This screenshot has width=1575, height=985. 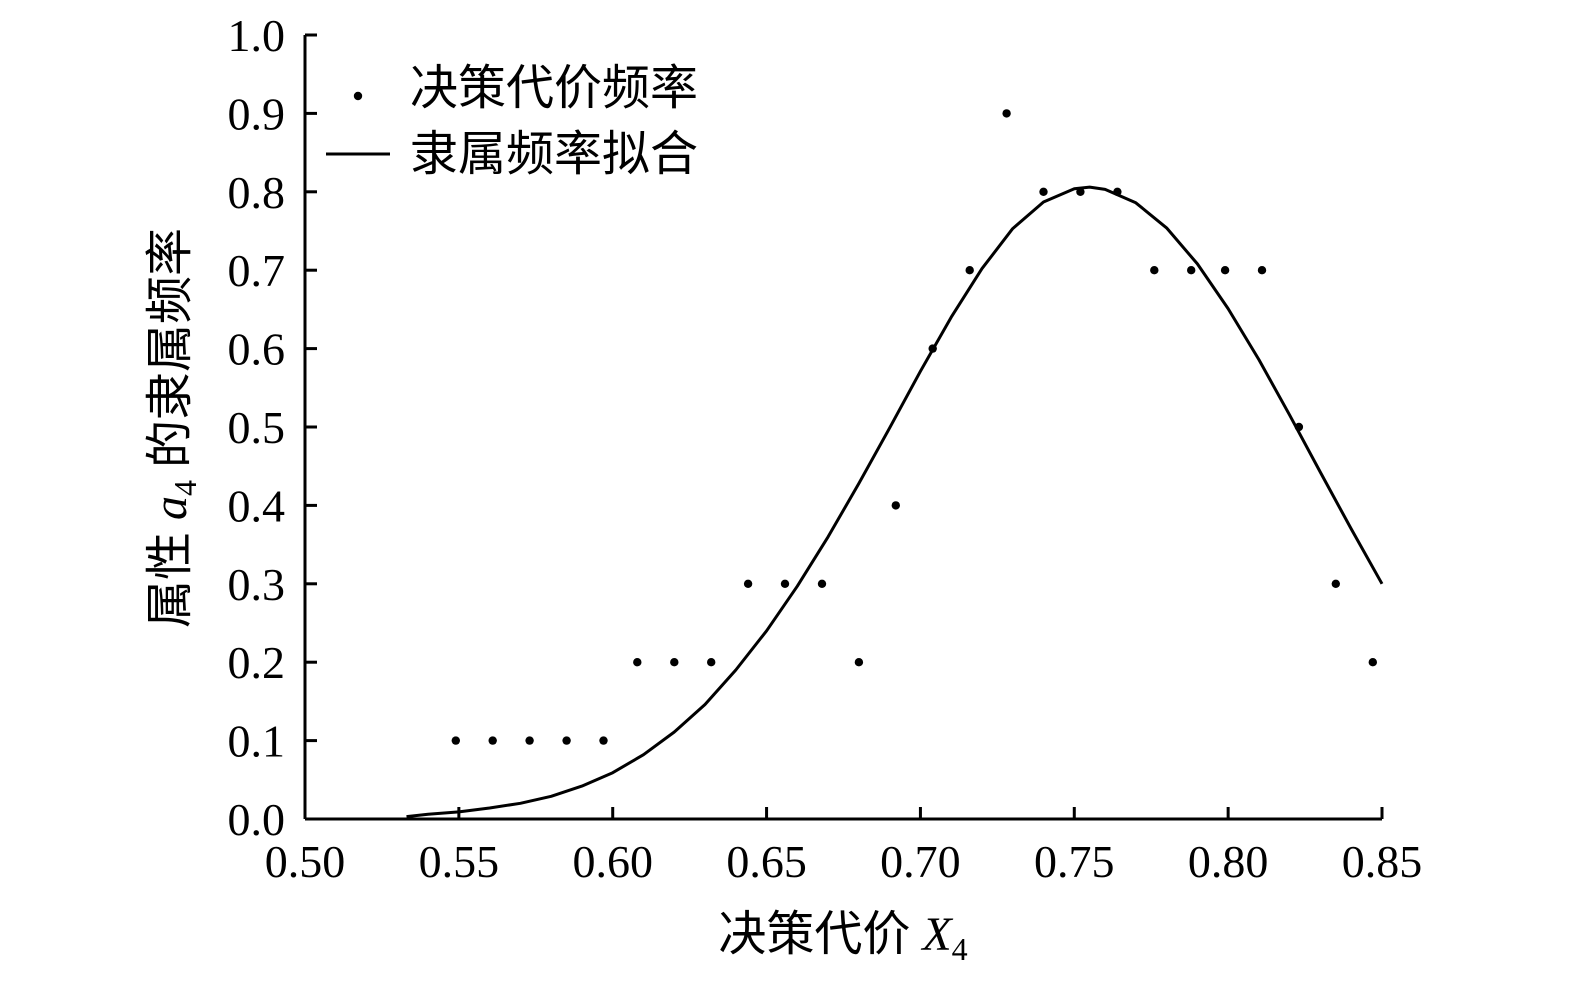 What do you see at coordinates (257, 427) in the screenshot?
I see `y-tick-label: 0.5` at bounding box center [257, 427].